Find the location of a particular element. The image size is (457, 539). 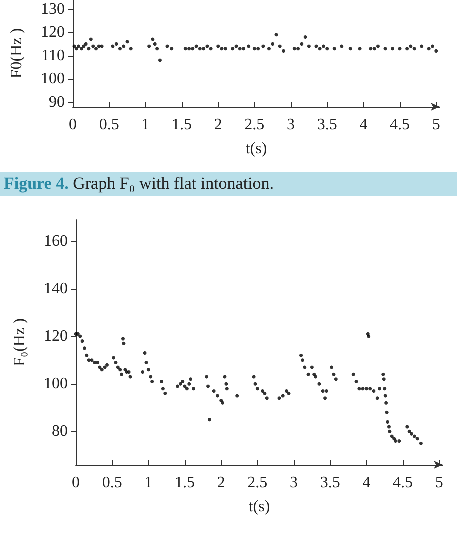

y-tick-label: 90 is located at coordinates (57, 102).